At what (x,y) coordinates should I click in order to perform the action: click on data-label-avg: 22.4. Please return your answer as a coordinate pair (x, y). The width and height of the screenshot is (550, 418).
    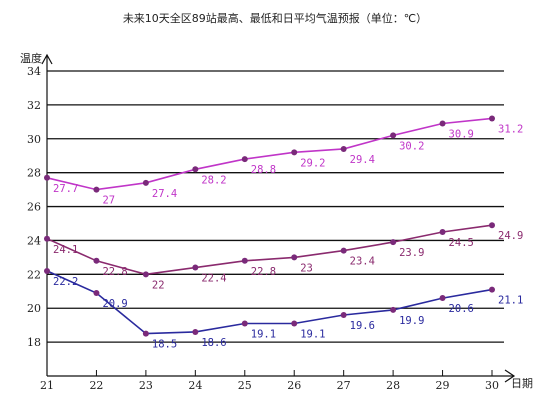
    Looking at the image, I should click on (213, 279).